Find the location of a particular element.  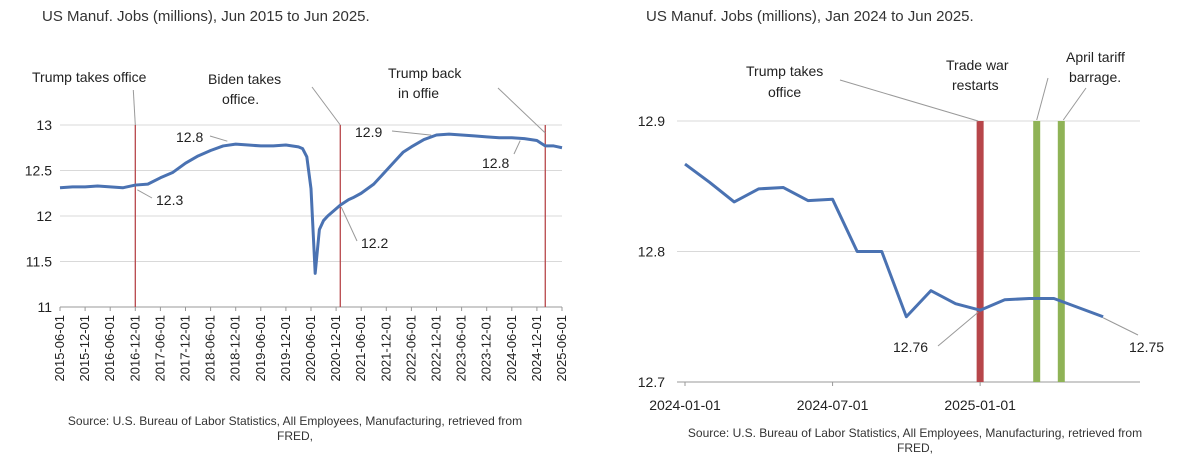

x-tick-label: 2024-06-01 is located at coordinates (511, 348).